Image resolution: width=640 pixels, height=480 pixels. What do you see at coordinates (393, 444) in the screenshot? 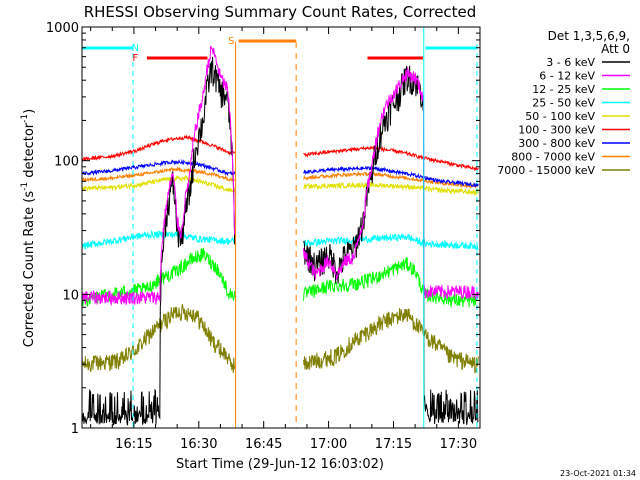
I see `x-tick-label: 17:15` at bounding box center [393, 444].